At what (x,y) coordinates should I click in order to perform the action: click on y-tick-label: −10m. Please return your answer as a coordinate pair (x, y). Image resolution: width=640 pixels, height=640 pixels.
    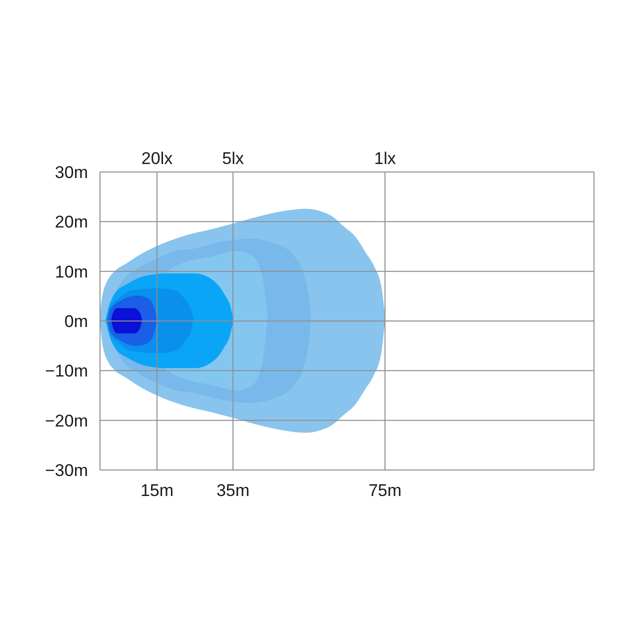
    Looking at the image, I should click on (66, 371).